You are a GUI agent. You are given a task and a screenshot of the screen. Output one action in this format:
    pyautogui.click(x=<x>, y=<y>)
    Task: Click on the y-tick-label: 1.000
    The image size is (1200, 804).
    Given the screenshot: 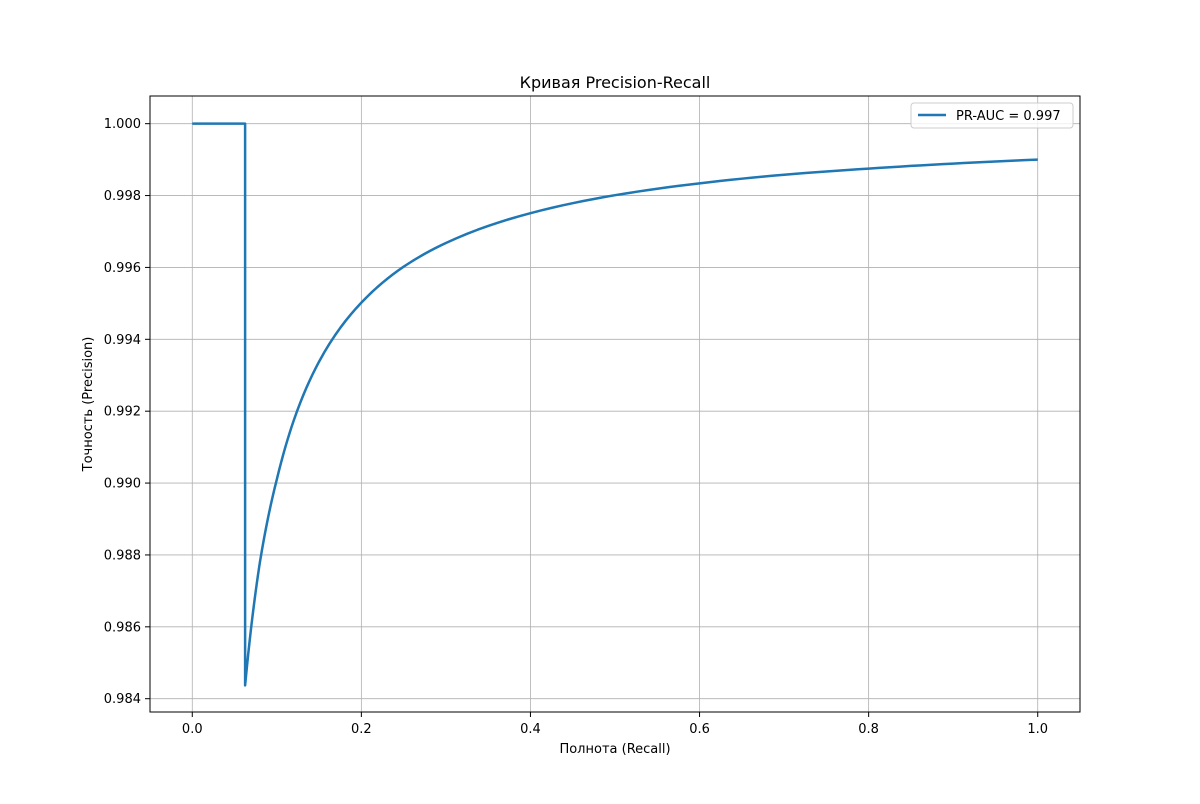 What is the action you would take?
    pyautogui.click(x=122, y=124)
    